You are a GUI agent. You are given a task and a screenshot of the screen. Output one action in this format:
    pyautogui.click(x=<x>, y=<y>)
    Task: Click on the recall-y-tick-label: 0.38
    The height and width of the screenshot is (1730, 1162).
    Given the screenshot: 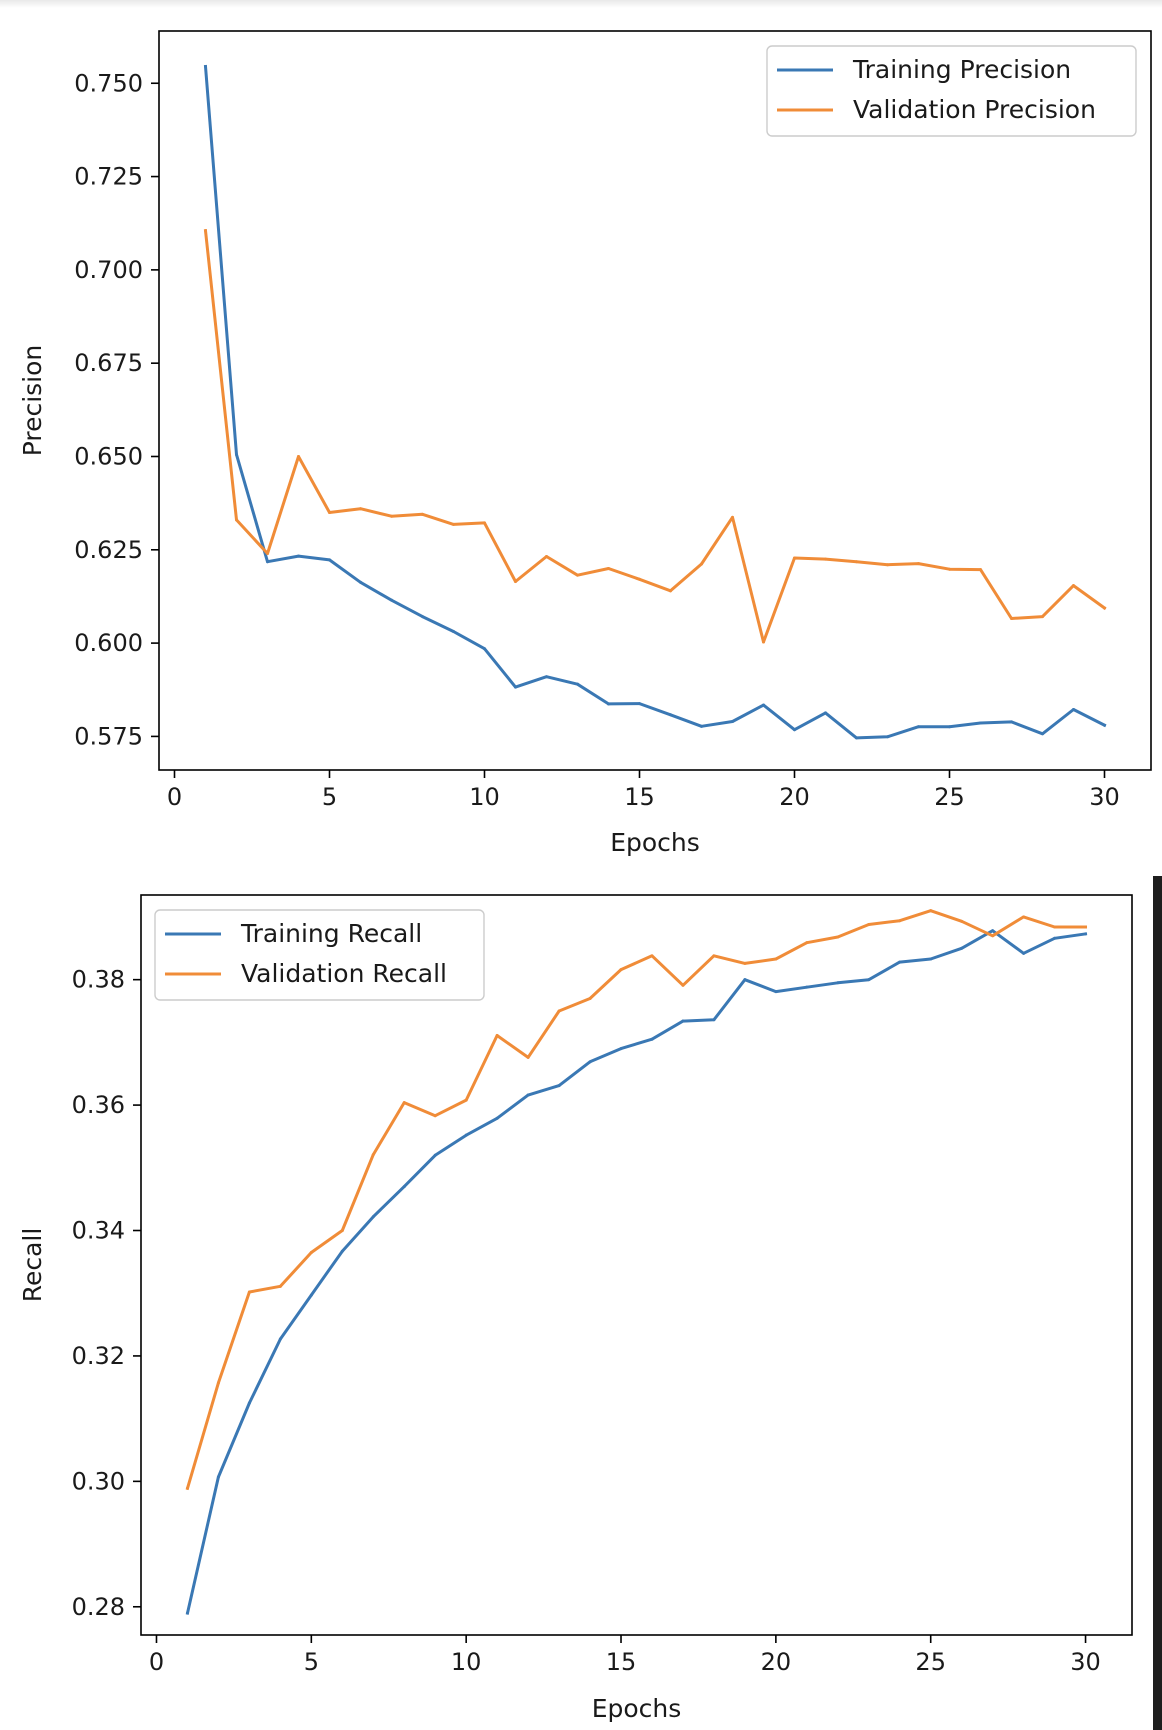 What is the action you would take?
    pyautogui.click(x=98, y=980)
    